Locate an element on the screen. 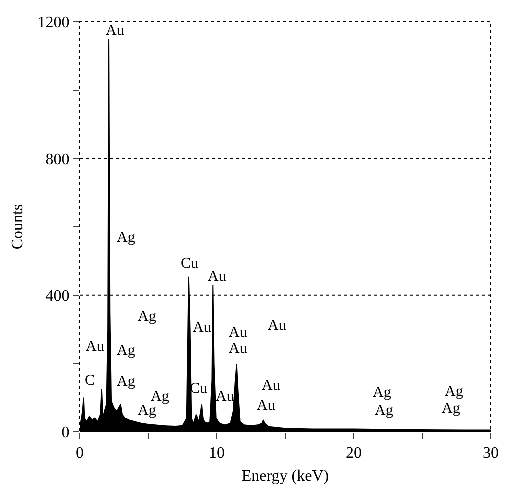  annotation: Cu is located at coordinates (190, 264).